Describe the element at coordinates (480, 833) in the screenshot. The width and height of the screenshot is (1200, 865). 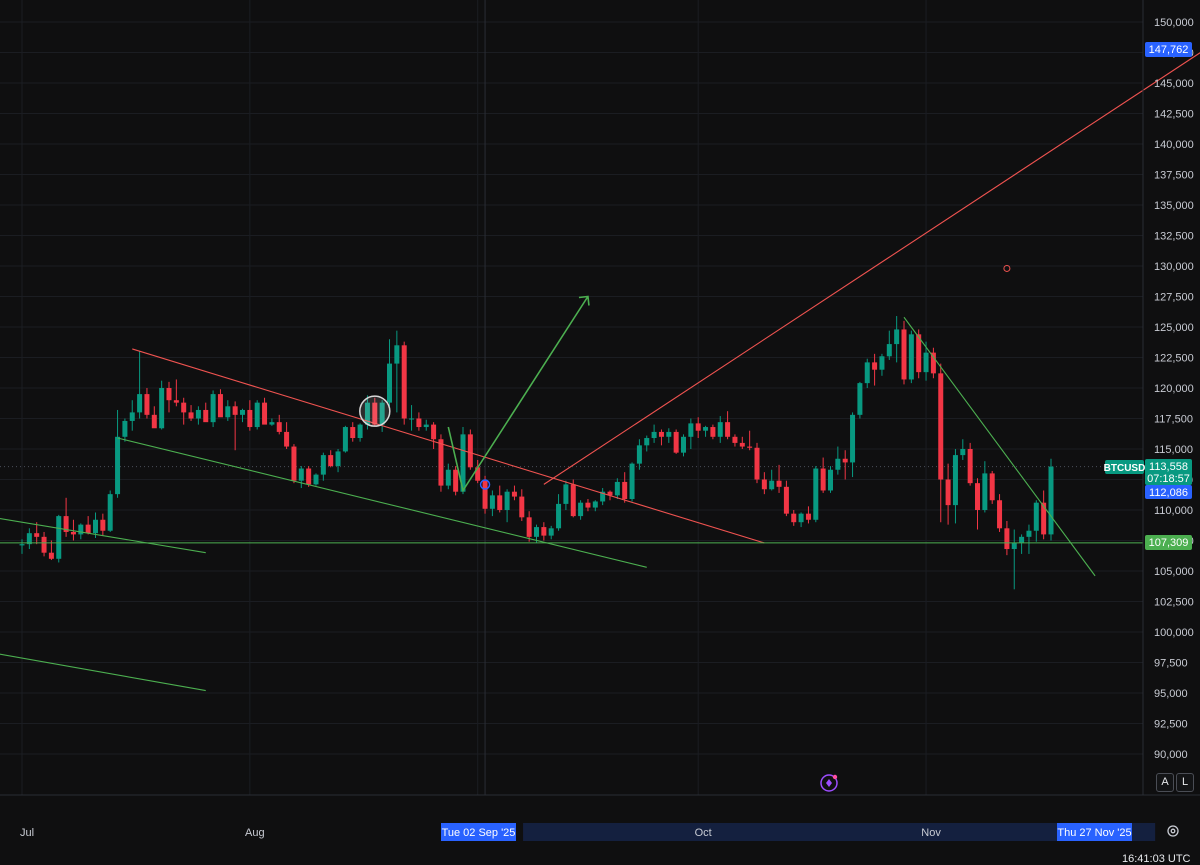
I see `time-axis: Jul Aug Oct Nov` at that location.